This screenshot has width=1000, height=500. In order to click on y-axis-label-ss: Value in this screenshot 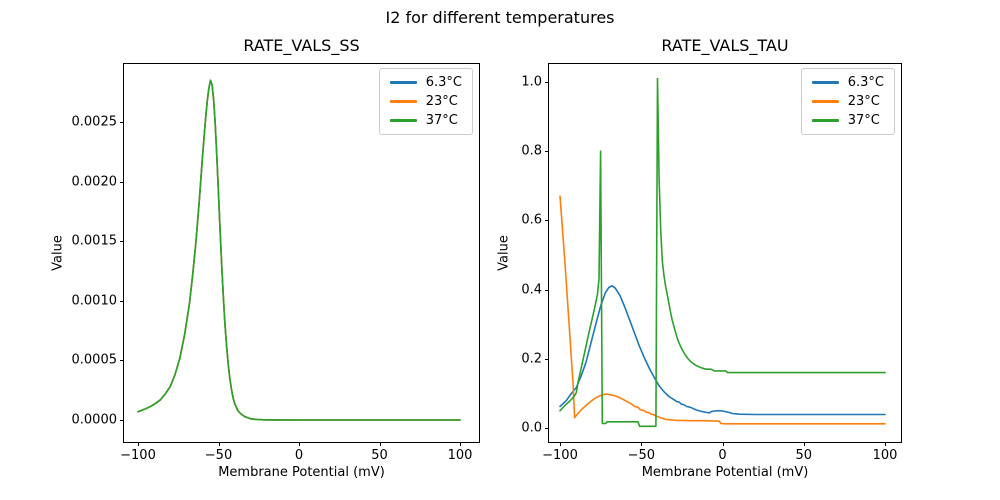, I will do `click(58, 253)`.